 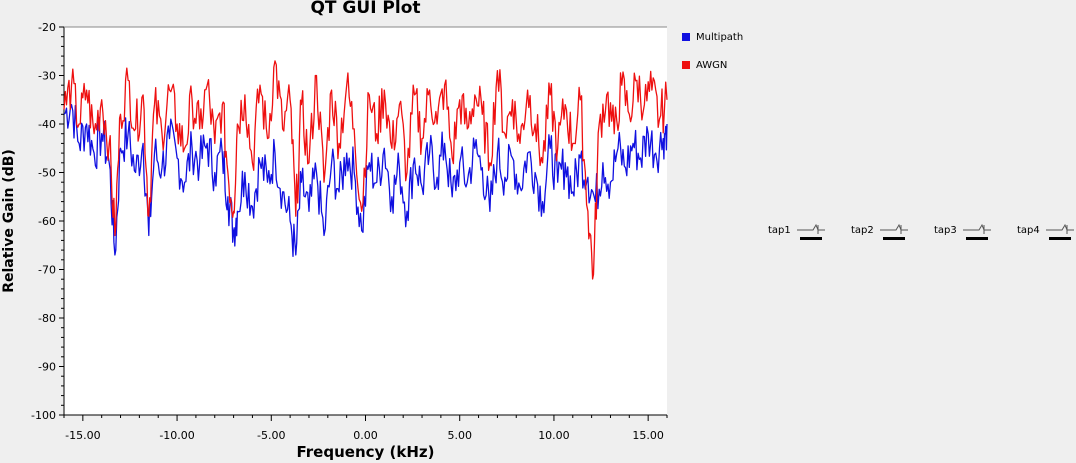 What do you see at coordinates (365, 428) in the screenshot?
I see `x-axis: -15.00 -10.00 -5.00 0.00 5.00 10.00 15.00` at bounding box center [365, 428].